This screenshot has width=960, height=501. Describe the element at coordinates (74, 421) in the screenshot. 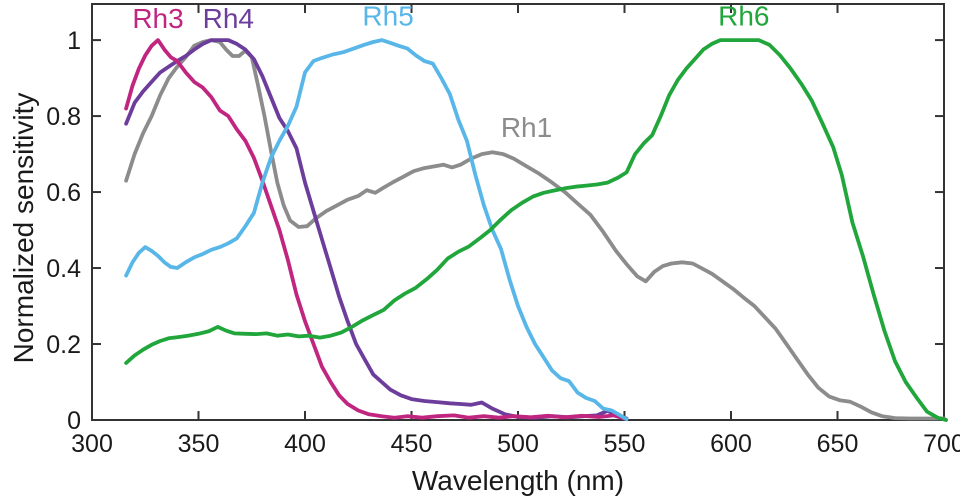

I see `y-tick-label: 0` at that location.